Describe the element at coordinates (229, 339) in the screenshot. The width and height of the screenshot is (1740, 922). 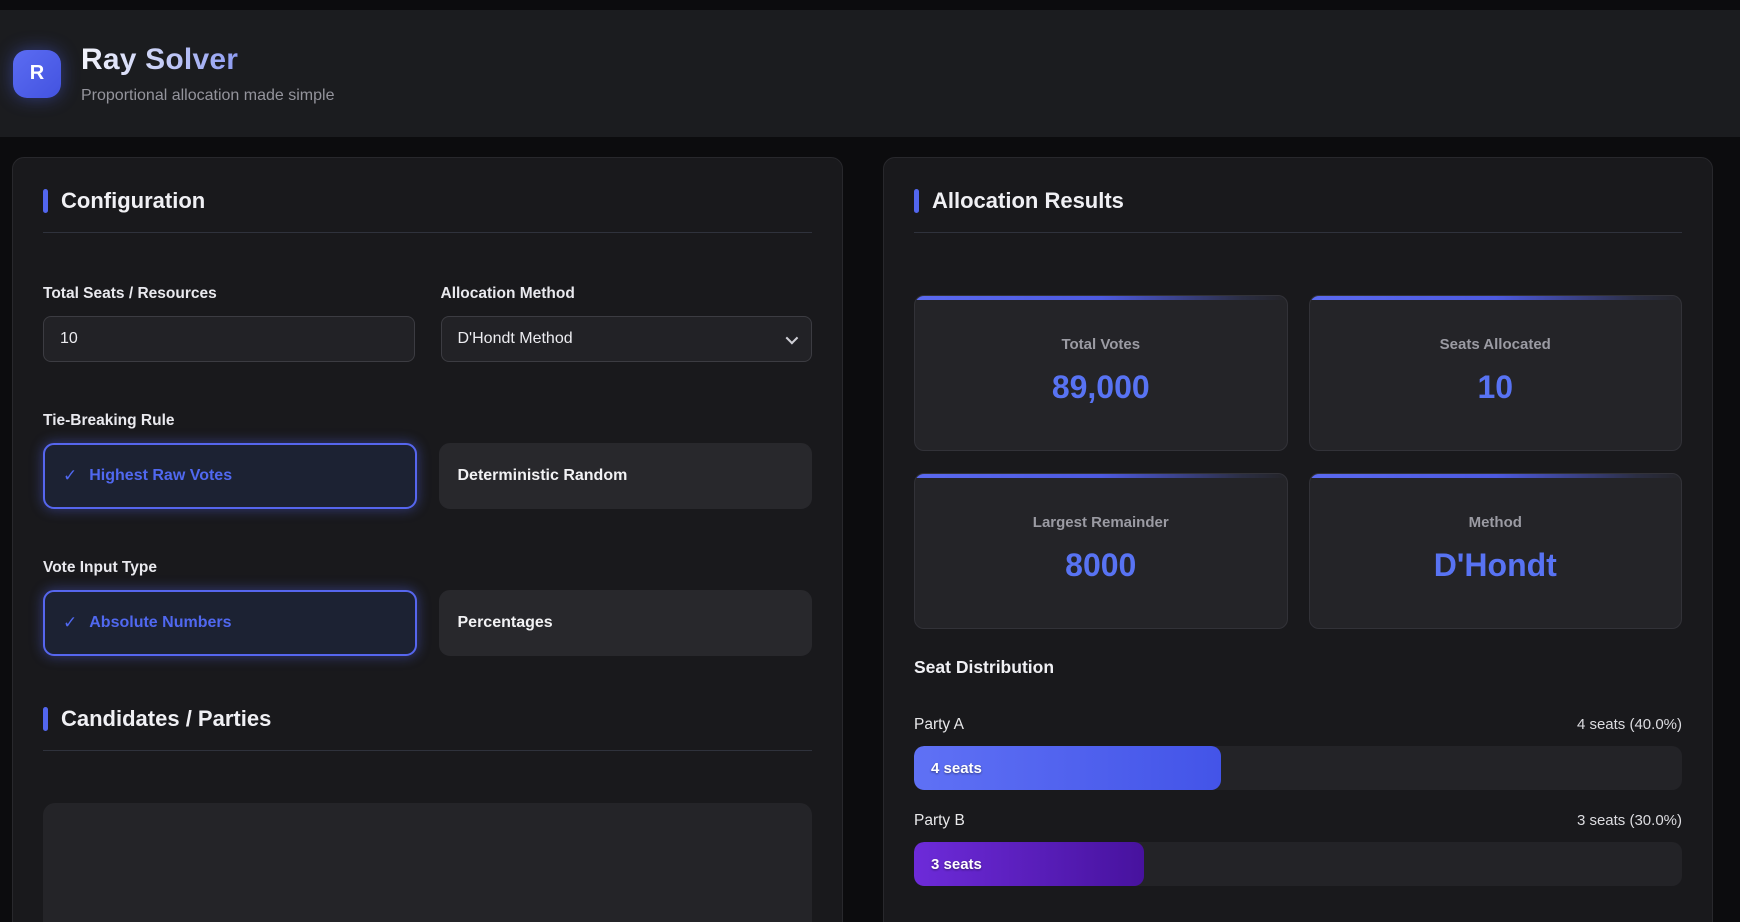
I see `total-seats-input` at that location.